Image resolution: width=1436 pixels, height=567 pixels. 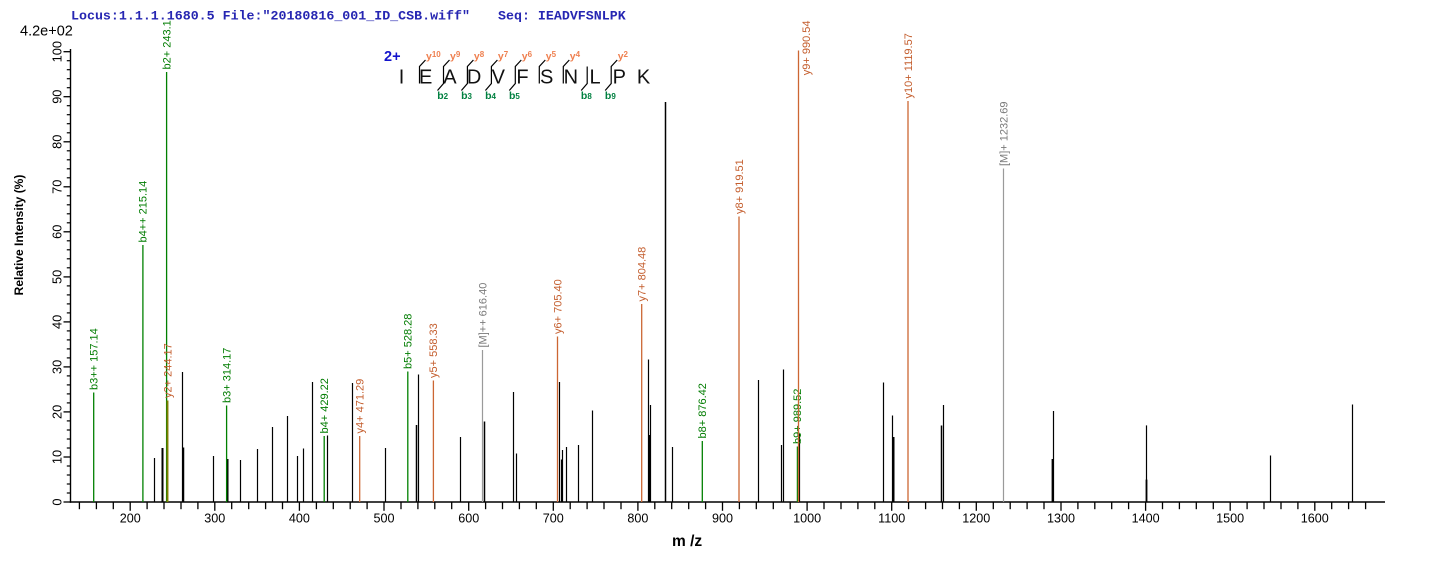 What do you see at coordinates (144, 212) in the screenshot?
I see `svg-text: b4++ 215.14` at bounding box center [144, 212].